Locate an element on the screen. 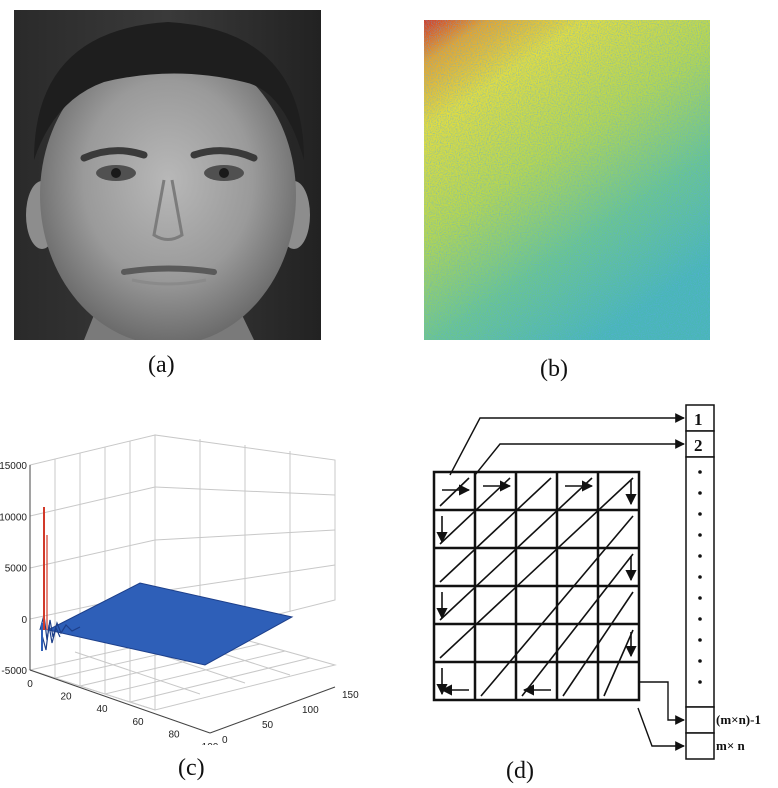  y-tick-label: 100 is located at coordinates (310, 710).